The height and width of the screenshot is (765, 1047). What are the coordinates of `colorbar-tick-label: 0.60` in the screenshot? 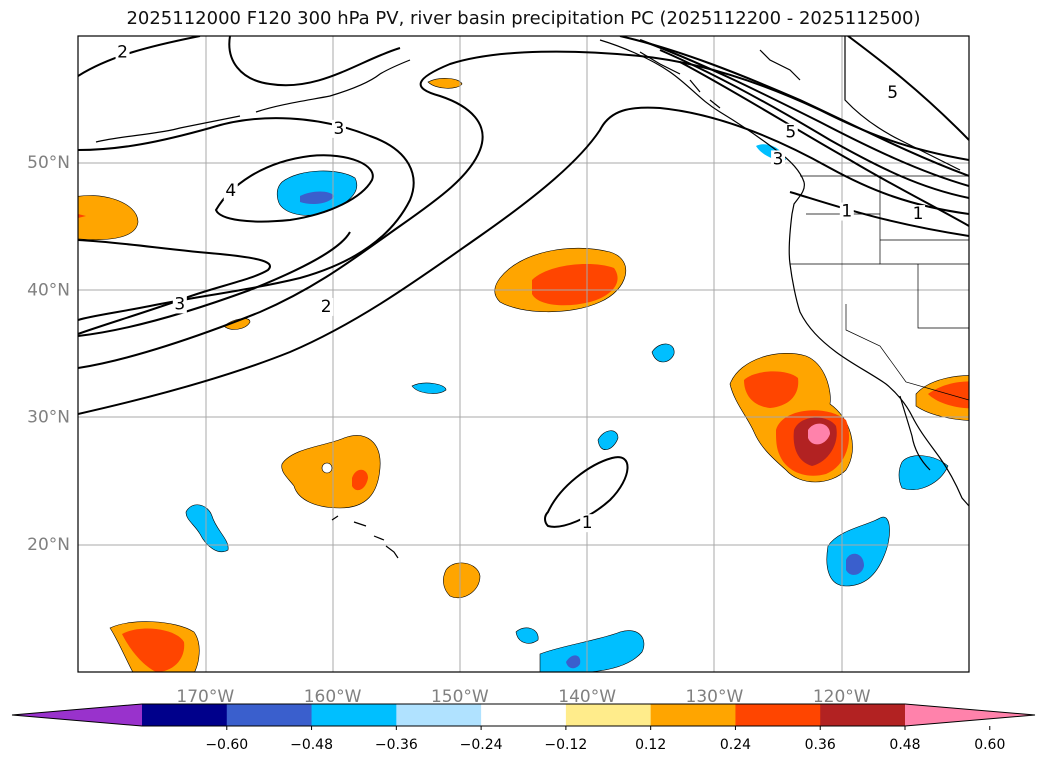 It's located at (989, 745).